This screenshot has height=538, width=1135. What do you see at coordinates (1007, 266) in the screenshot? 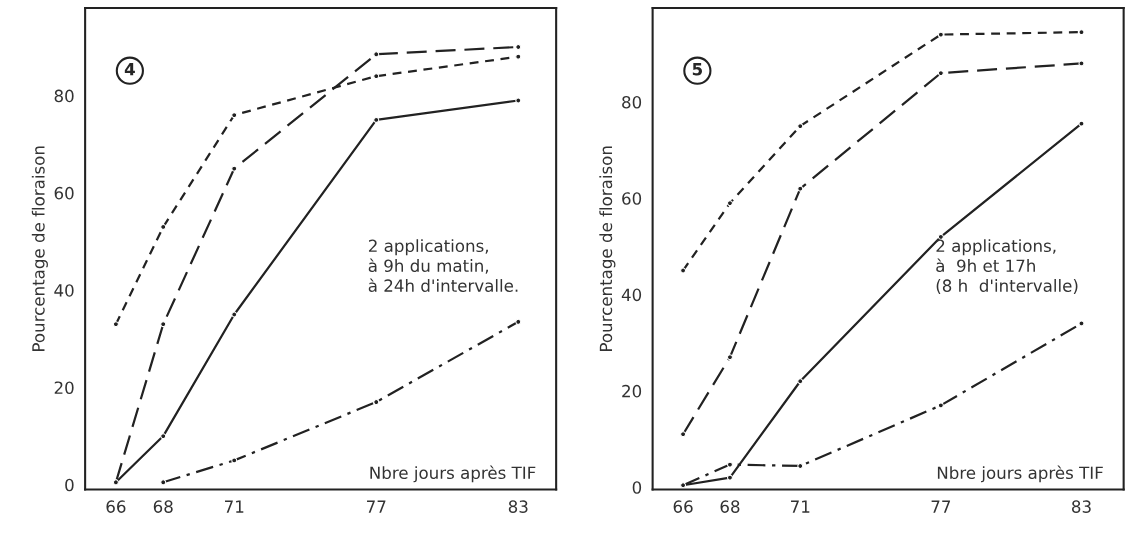
I see `annotation: 2 applications, à 9h et 17h (8 h d'intervalle)` at bounding box center [1007, 266].